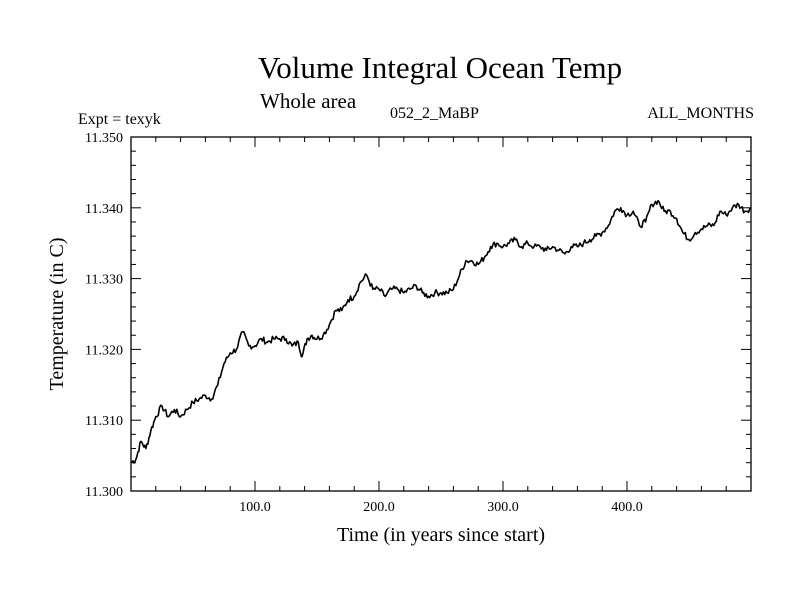  I want to click on months-label: ALL_MONTHS, so click(700, 113).